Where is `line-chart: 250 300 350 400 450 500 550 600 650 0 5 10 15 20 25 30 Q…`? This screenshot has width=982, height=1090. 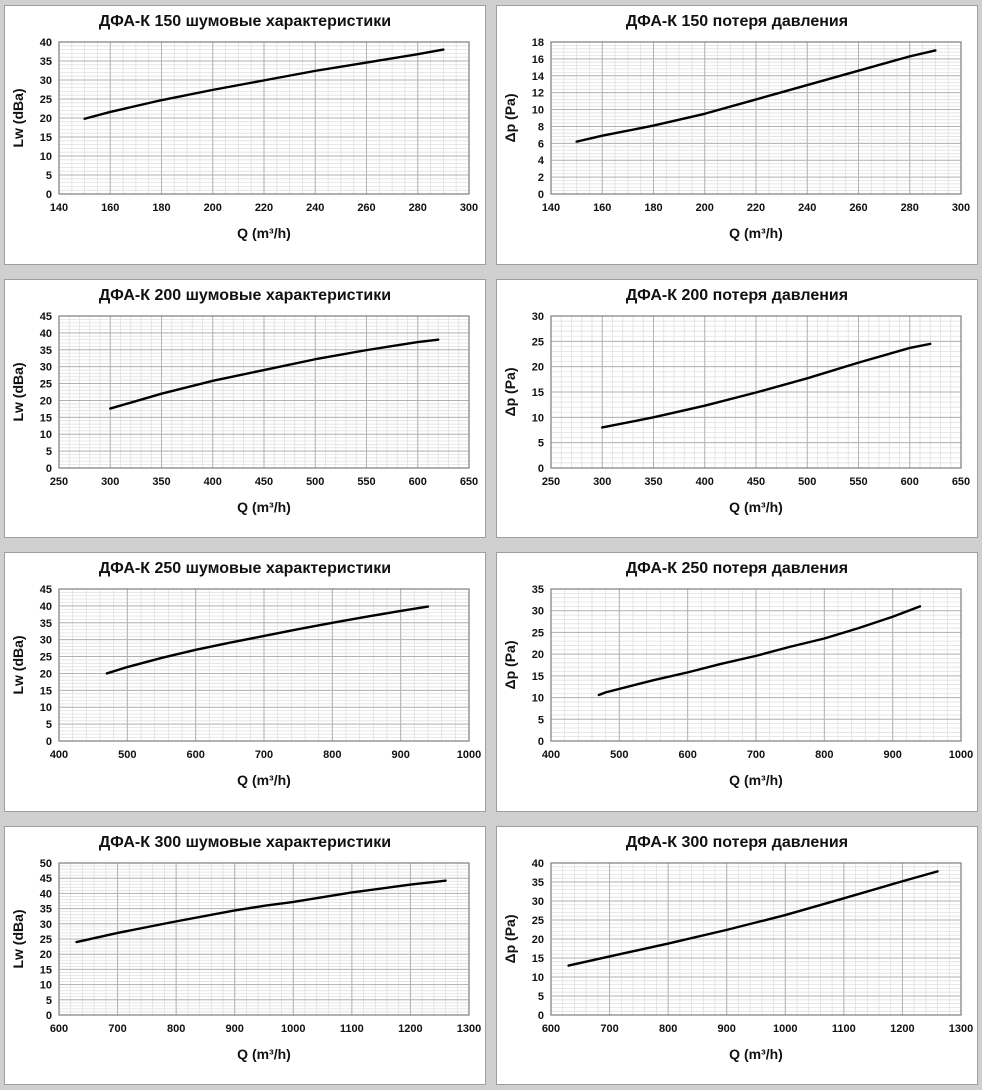
line-chart: 250 300 350 400 450 500 550 600 650 0 5 10 15 20 25 30 Q… is located at coordinates (736, 413).